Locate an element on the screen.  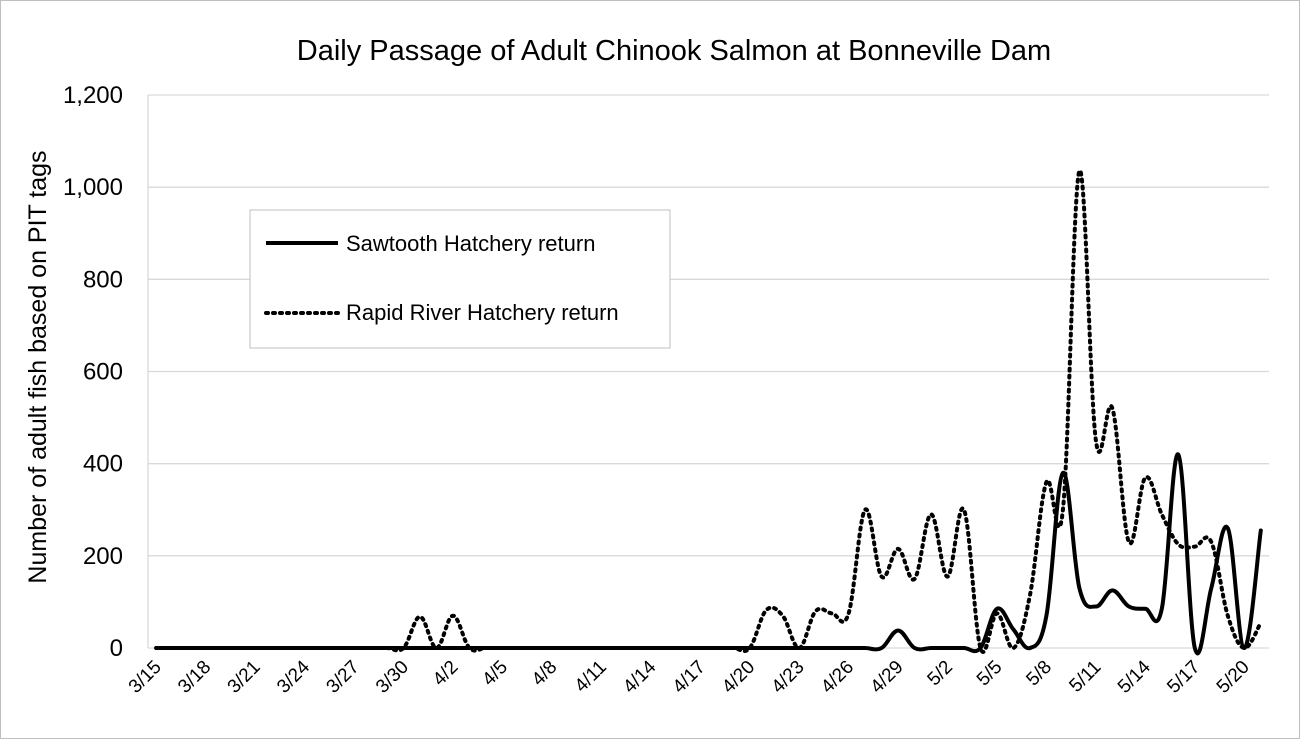
legend-label-sawtooth: Sawtooth Hatchery return is located at coordinates (470, 243).